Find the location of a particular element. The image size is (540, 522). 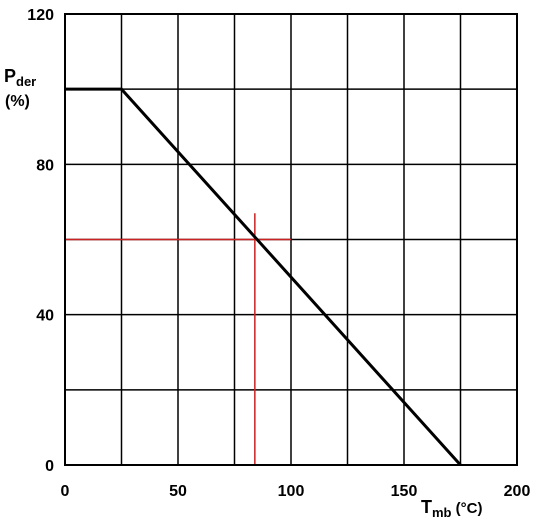

y-tick-label: 40 is located at coordinates (45, 316).